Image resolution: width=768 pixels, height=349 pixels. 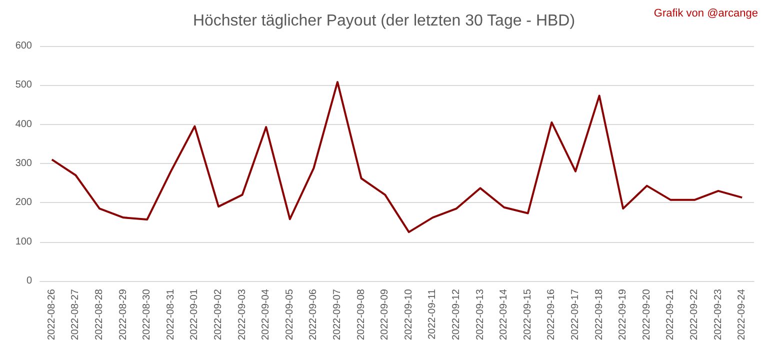 What do you see at coordinates (23, 124) in the screenshot?
I see `y-tick-label: 400` at bounding box center [23, 124].